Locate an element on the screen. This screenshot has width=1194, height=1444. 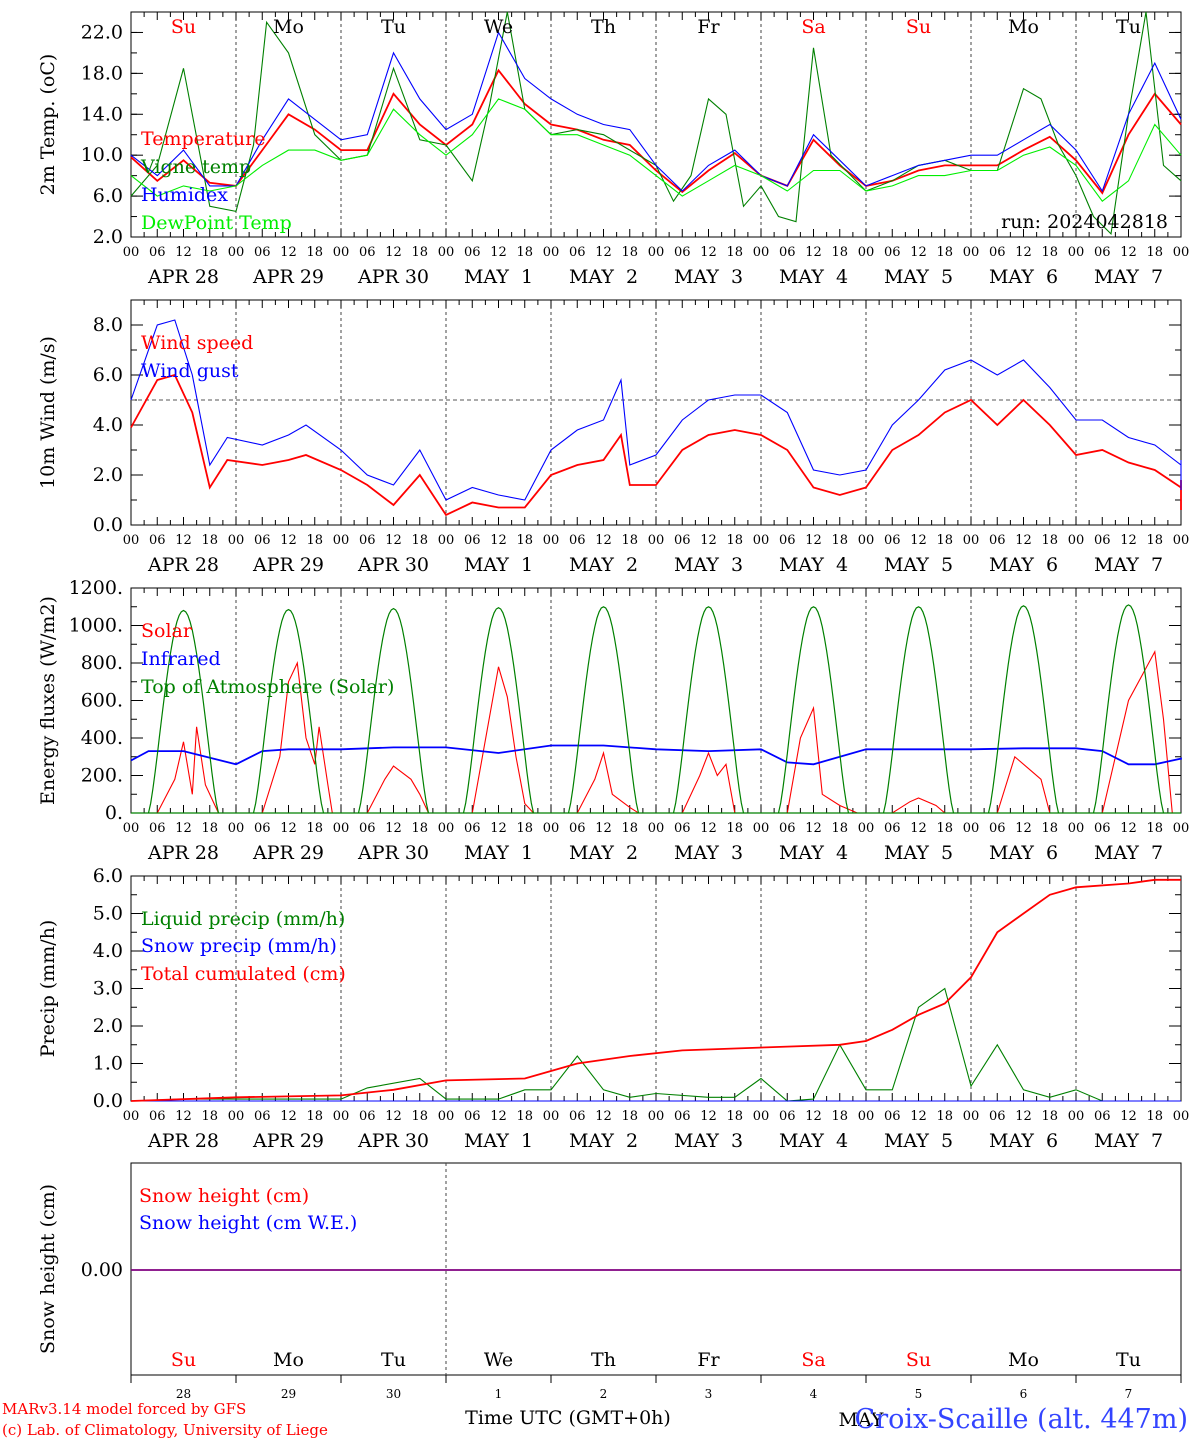
date-label: APR 28 is located at coordinates (183, 565).